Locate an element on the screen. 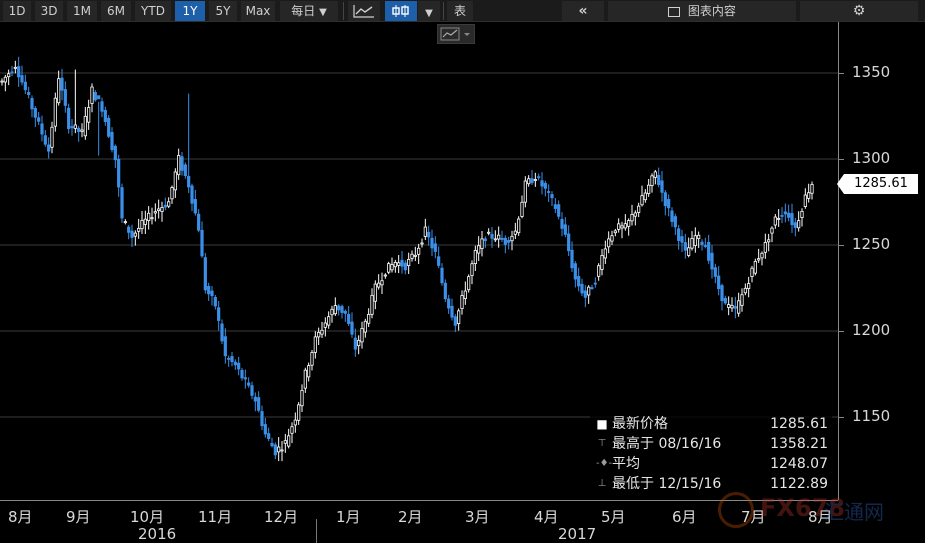  chevron-down-icon: ▼ is located at coordinates (323, 12).